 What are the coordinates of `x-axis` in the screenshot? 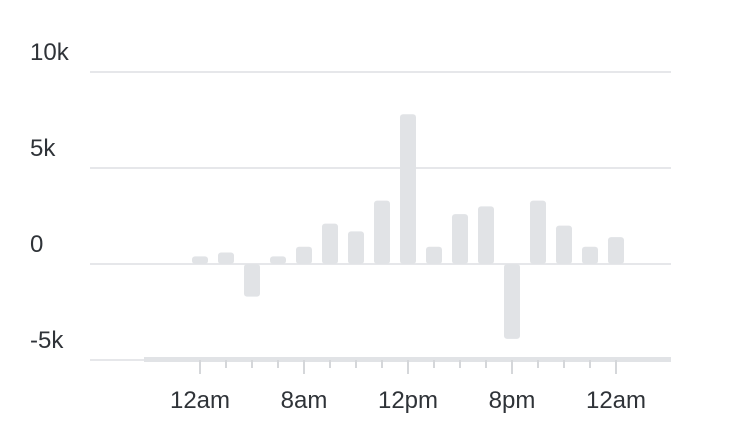 It's located at (380, 365).